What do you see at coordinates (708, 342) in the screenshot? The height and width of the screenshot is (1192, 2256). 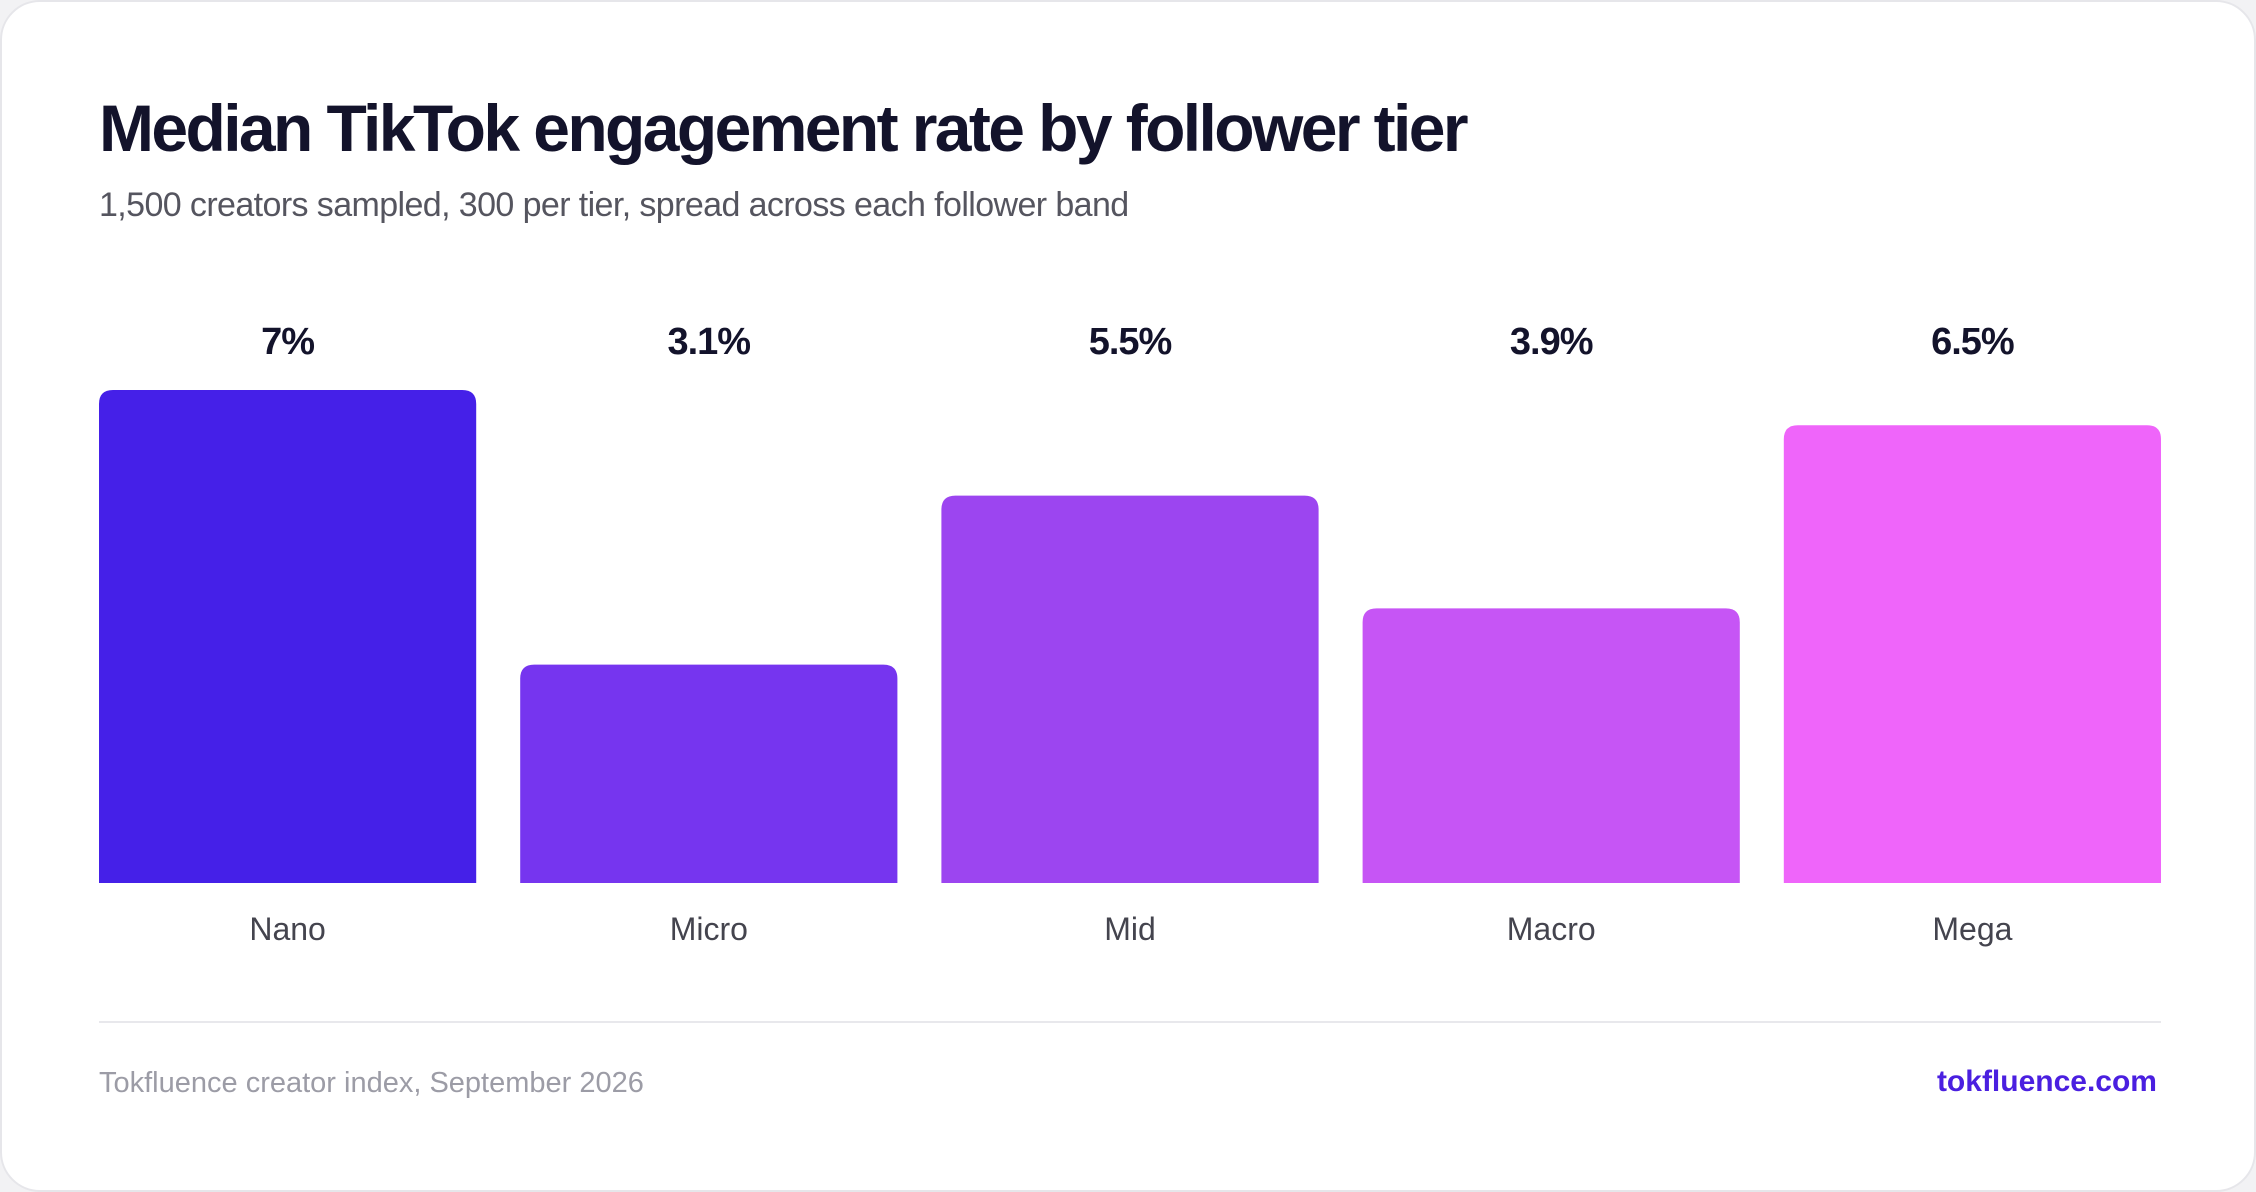 I see `value-label-micro: 3.1%` at bounding box center [708, 342].